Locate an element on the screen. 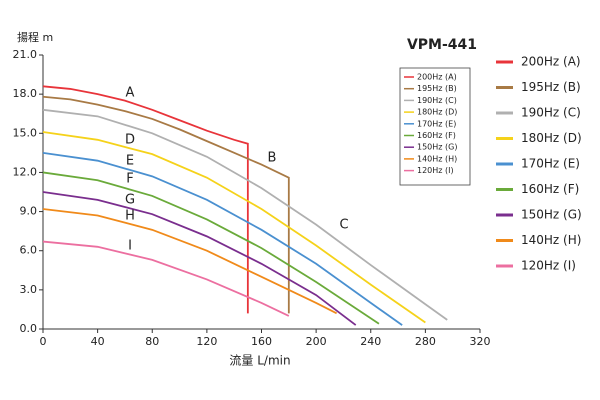  inset-legend-label: 190Hz (C) is located at coordinates (437, 100).